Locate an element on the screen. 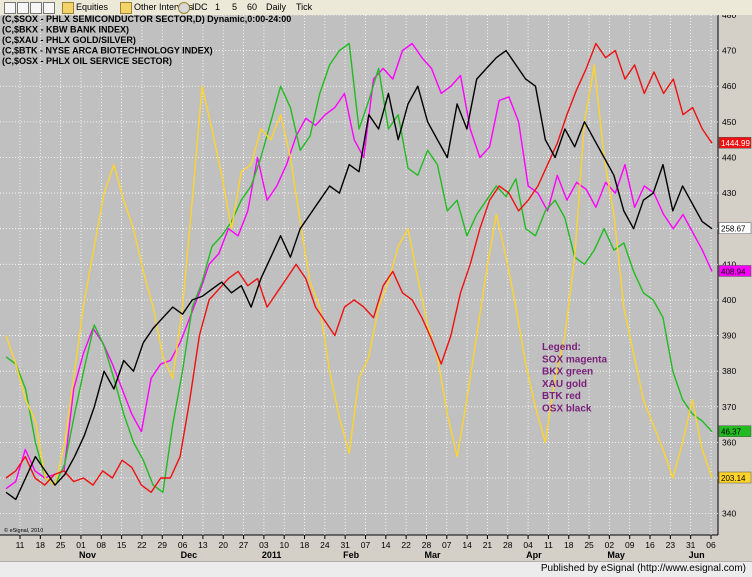  crosshair-icon is located at coordinates (23, 8).